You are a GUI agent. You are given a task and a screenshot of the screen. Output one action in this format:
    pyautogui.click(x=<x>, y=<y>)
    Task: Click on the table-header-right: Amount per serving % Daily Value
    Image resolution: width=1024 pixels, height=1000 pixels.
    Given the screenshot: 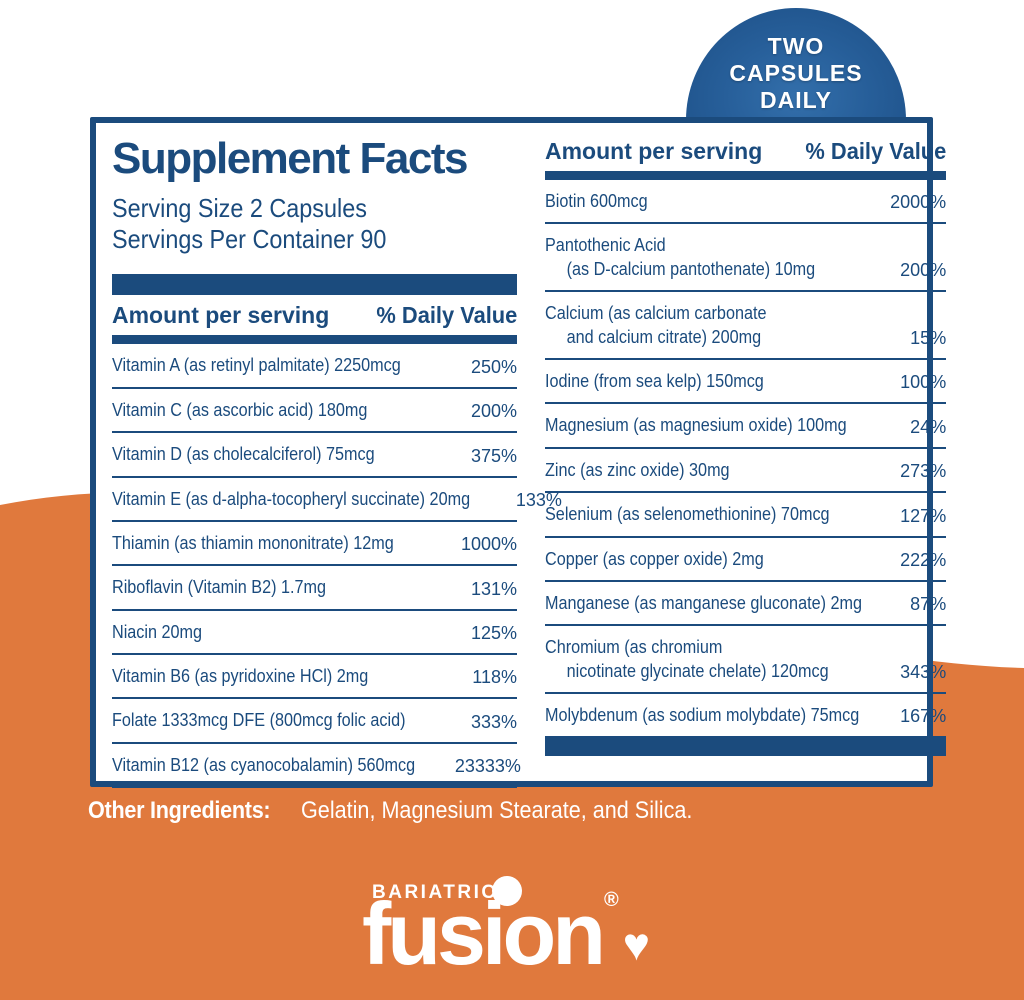 What is the action you would take?
    pyautogui.click(x=745, y=151)
    